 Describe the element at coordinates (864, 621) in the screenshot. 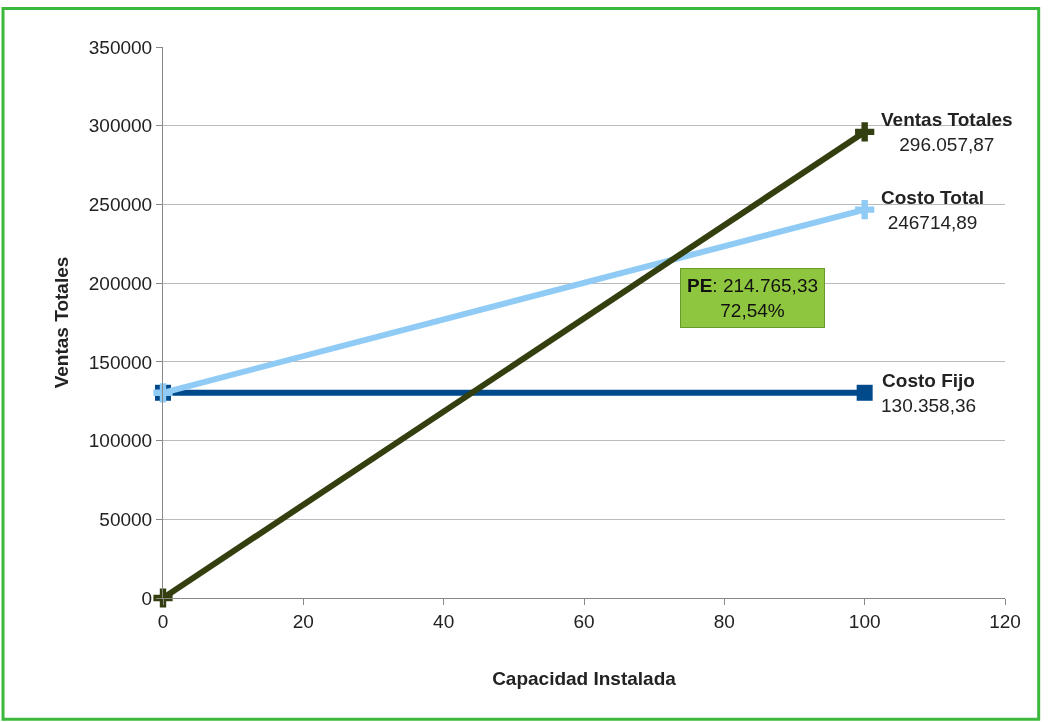

I see `x-tick-label: 100` at that location.